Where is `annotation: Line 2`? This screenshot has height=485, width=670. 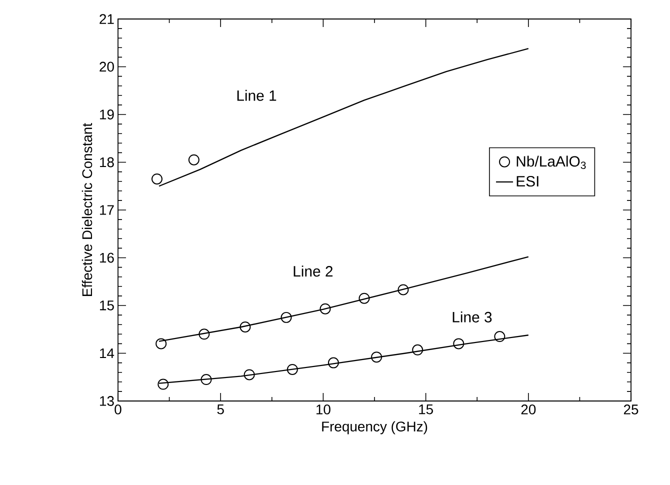 annotation: Line 2 is located at coordinates (313, 271).